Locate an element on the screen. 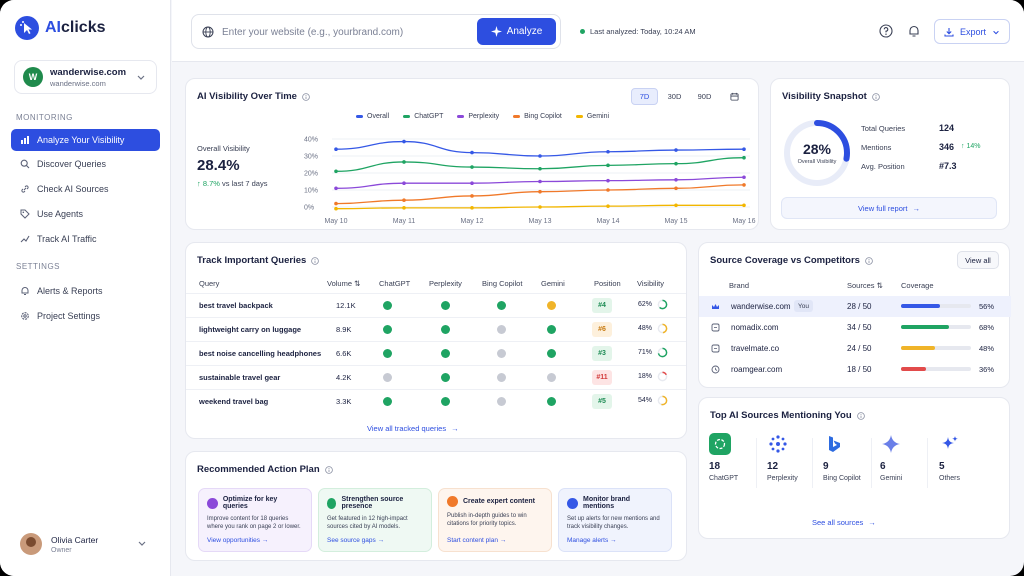 The image size is (1024, 576). card-title: Visibility Snapshot is located at coordinates (831, 96).